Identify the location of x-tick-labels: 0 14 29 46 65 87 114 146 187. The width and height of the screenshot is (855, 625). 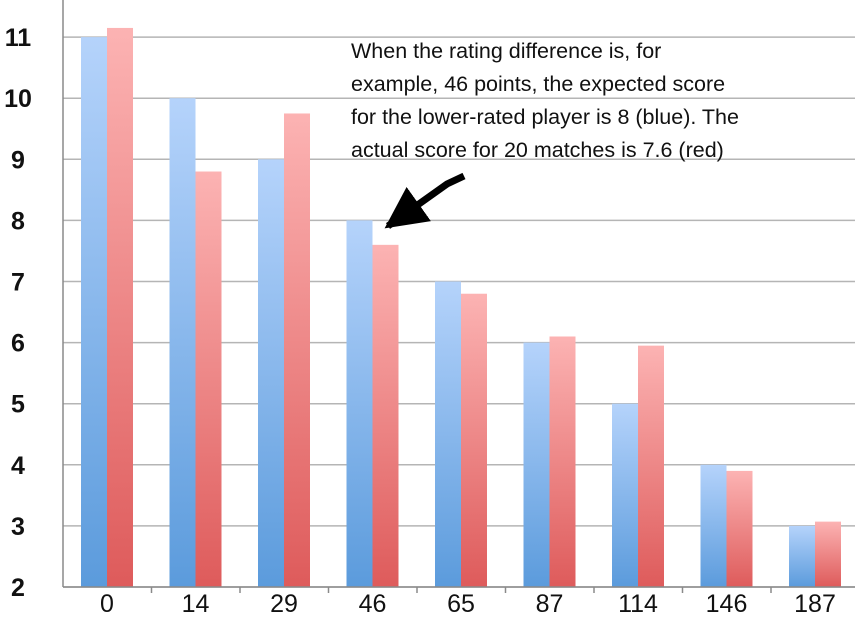
(468, 604).